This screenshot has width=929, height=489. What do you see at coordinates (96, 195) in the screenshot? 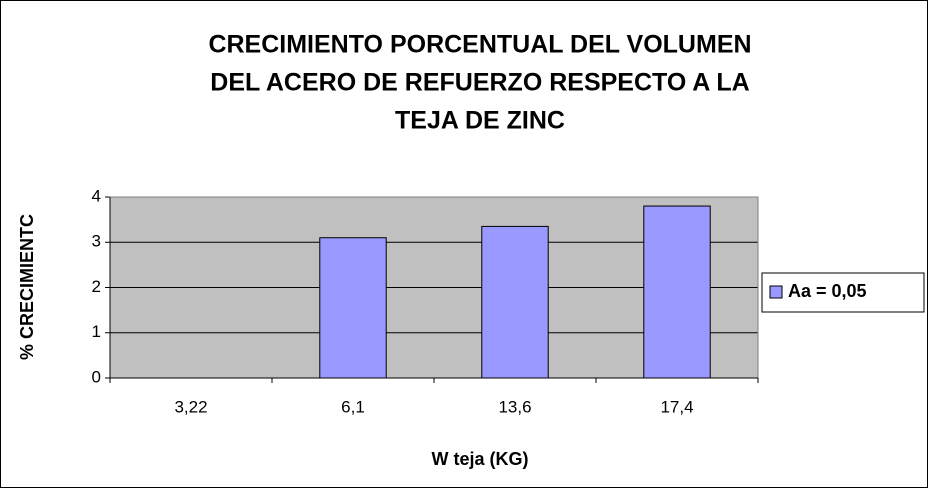
I see `y-tick-label: 4` at bounding box center [96, 195].